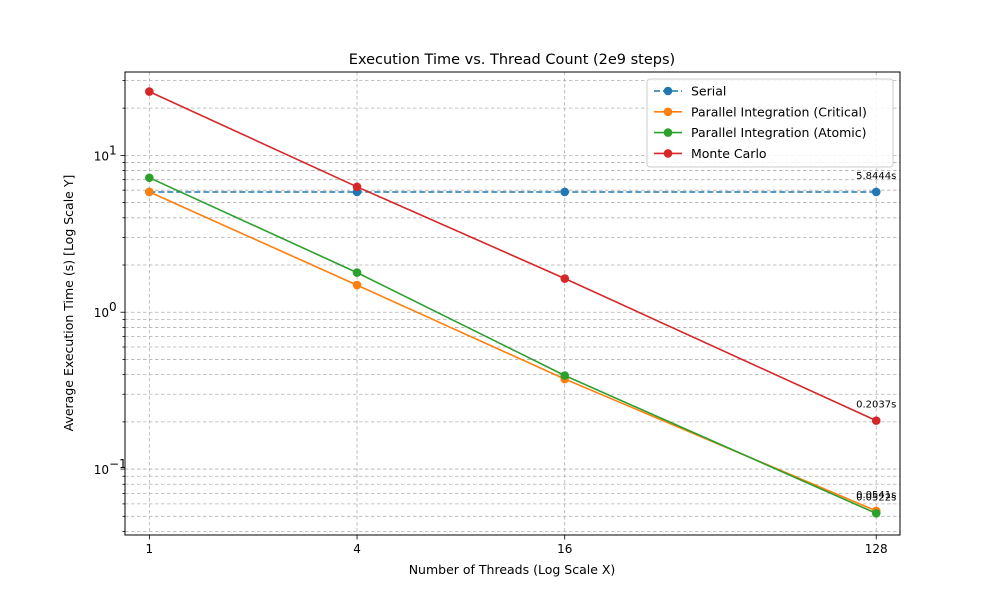  I want to click on data-label: 0.0541s, so click(876, 495).